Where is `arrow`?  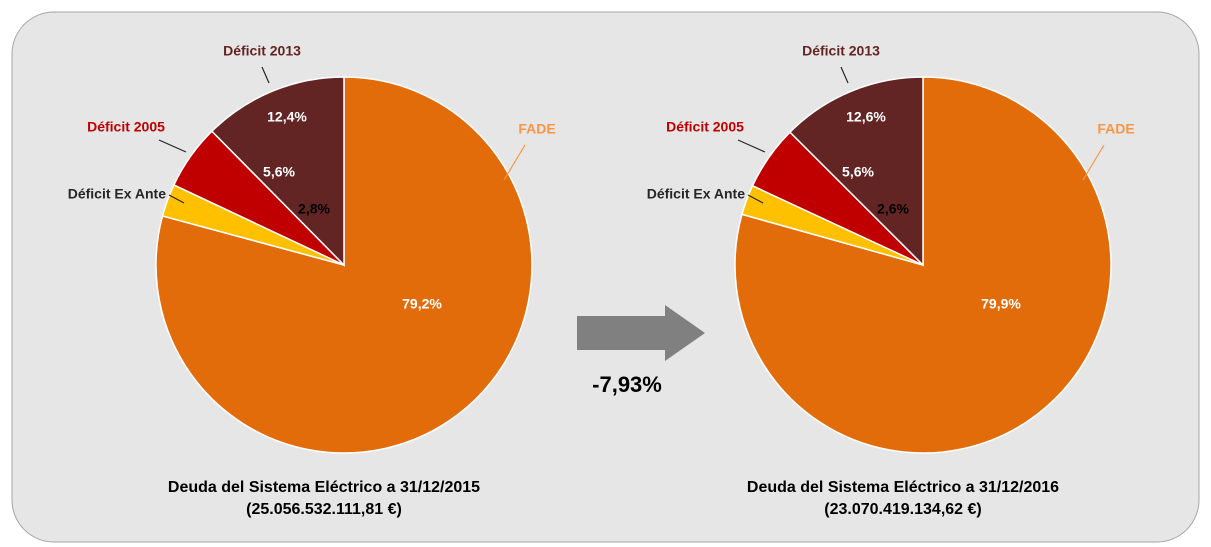 arrow is located at coordinates (641, 333).